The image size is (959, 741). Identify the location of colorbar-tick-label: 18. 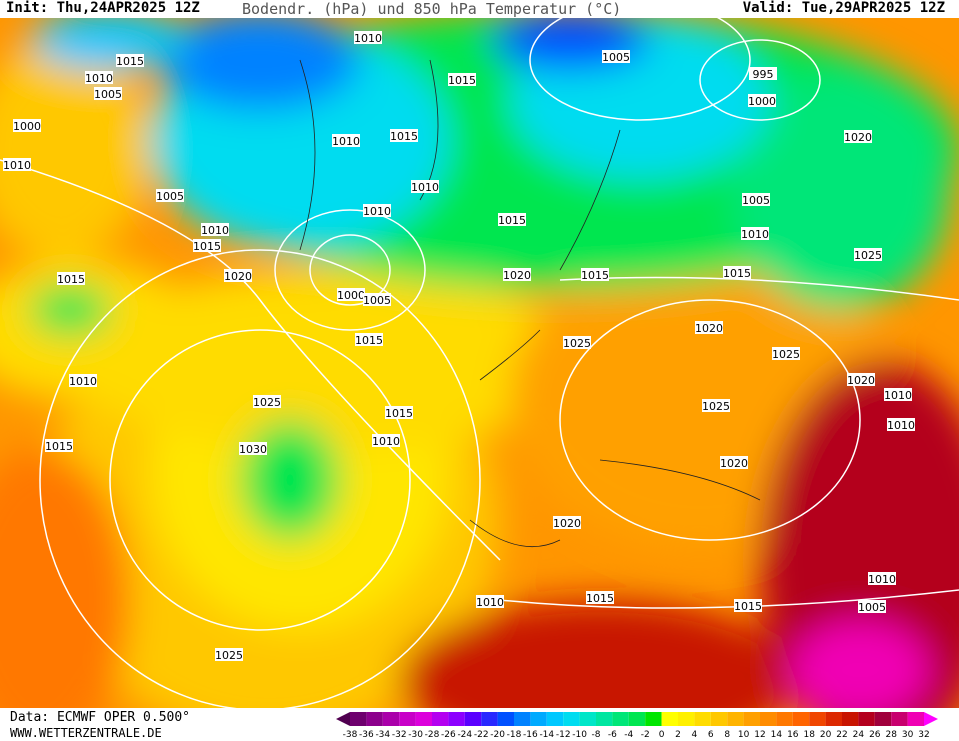
(809, 735).